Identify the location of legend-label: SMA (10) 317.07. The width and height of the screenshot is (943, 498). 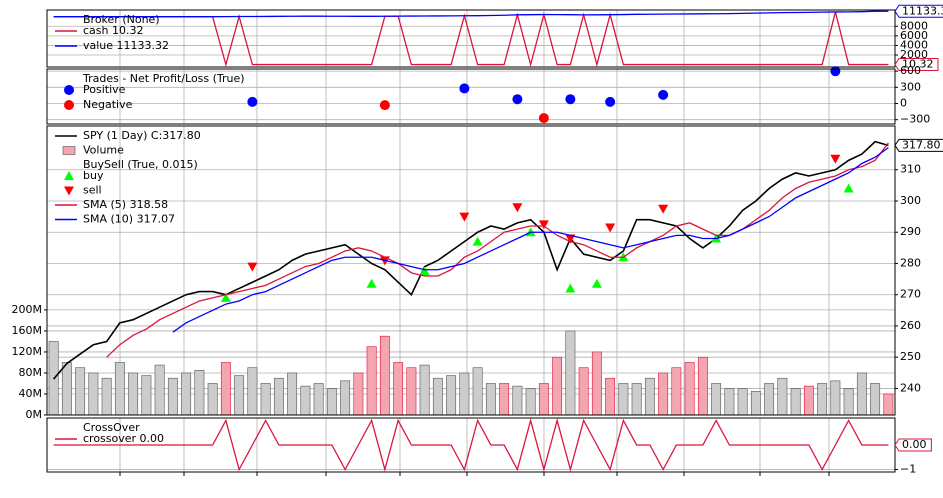
(129, 219).